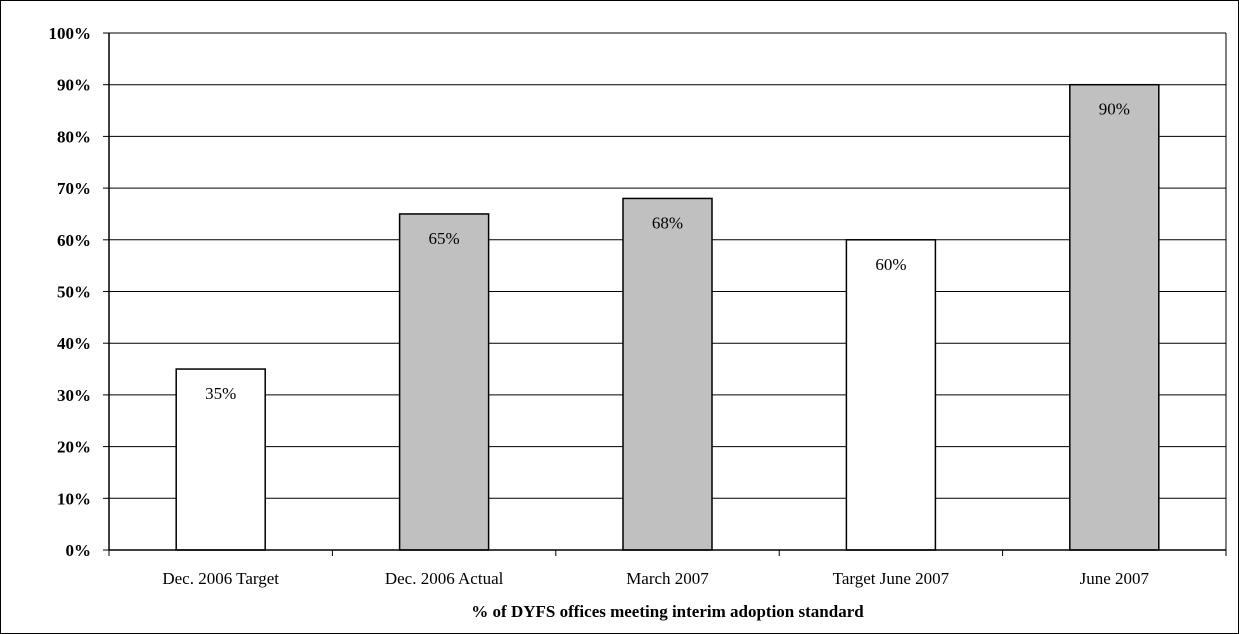 Image resolution: width=1239 pixels, height=634 pixels. Describe the element at coordinates (70, 33) in the screenshot. I see `y-tick-label: 100%` at that location.